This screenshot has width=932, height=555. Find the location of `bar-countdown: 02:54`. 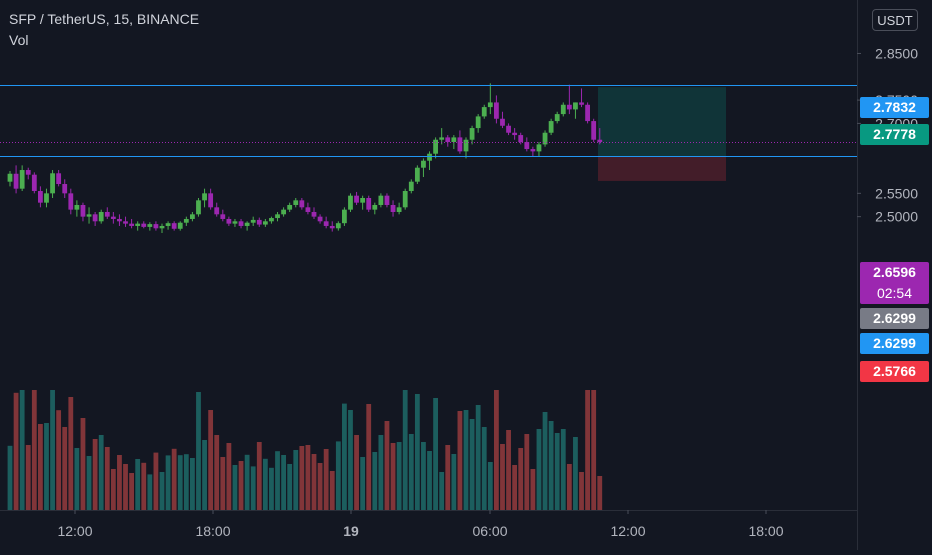

bar-countdown: 02:54 is located at coordinates (894, 293).